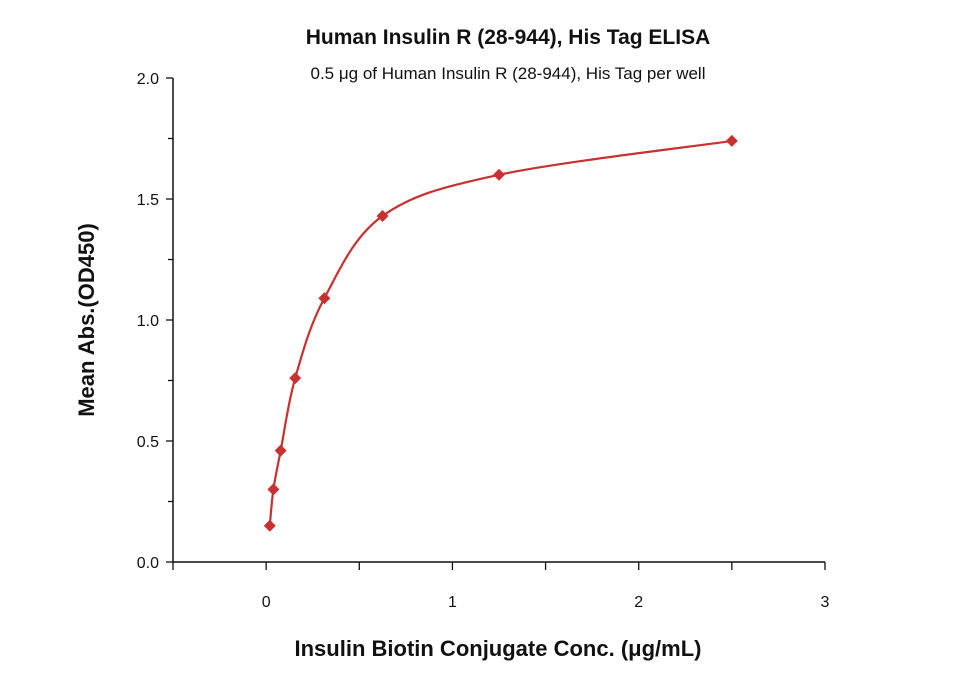 This screenshot has width=960, height=679. What do you see at coordinates (148, 200) in the screenshot?
I see `y-tick-label: 1.5` at bounding box center [148, 200].